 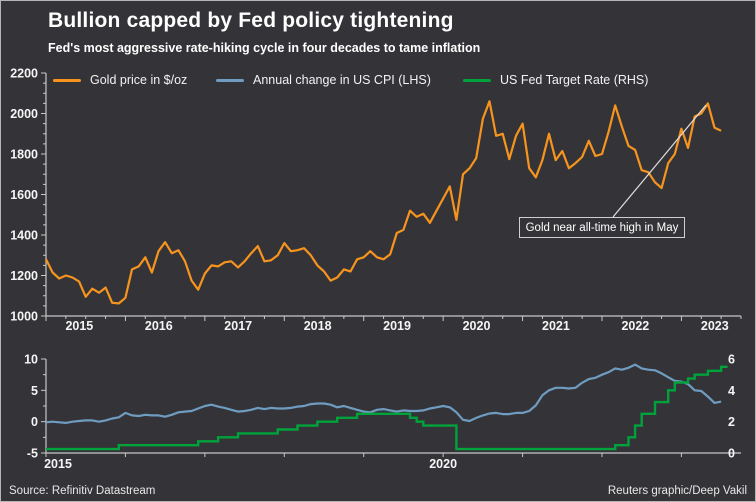 What do you see at coordinates (731, 391) in the screenshot?
I see `bottom-y-right-label: 4` at bounding box center [731, 391].